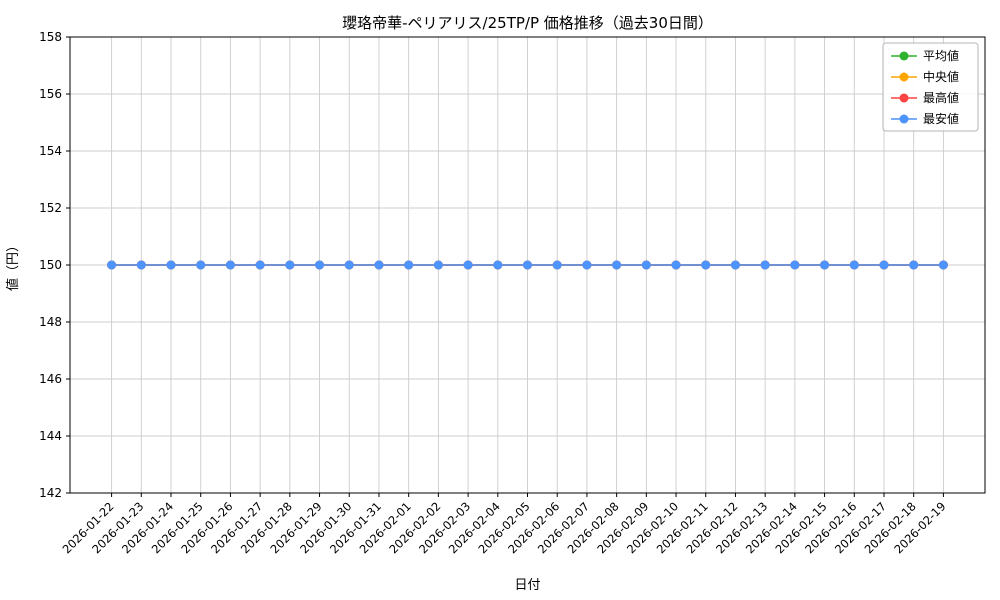  Describe the element at coordinates (930, 87) in the screenshot. I see `legend-box` at that location.